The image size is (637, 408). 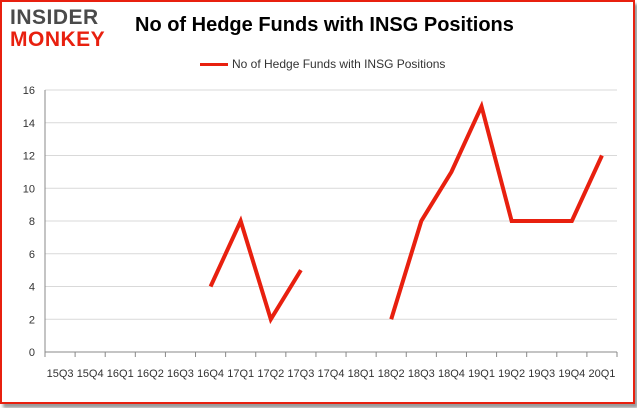 What do you see at coordinates (240, 374) in the screenshot?
I see `x-tick-label: 17Q1` at bounding box center [240, 374].